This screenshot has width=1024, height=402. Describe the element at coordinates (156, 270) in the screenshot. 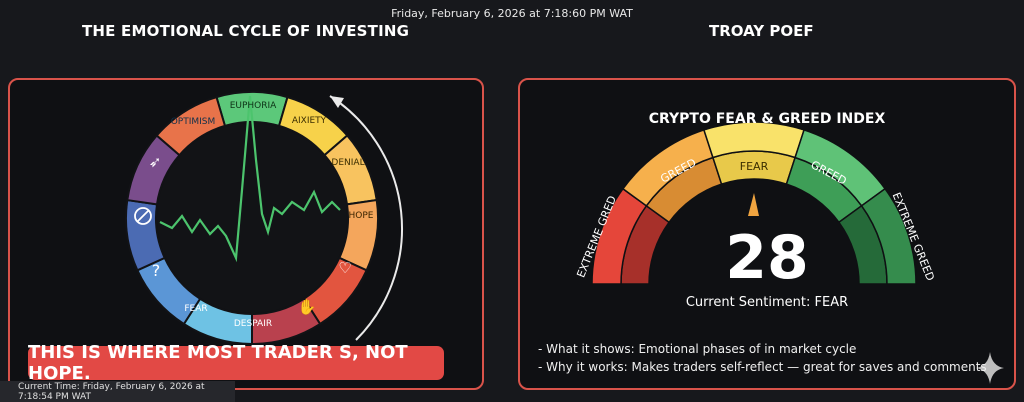

I see `question-icon: ?` at that location.